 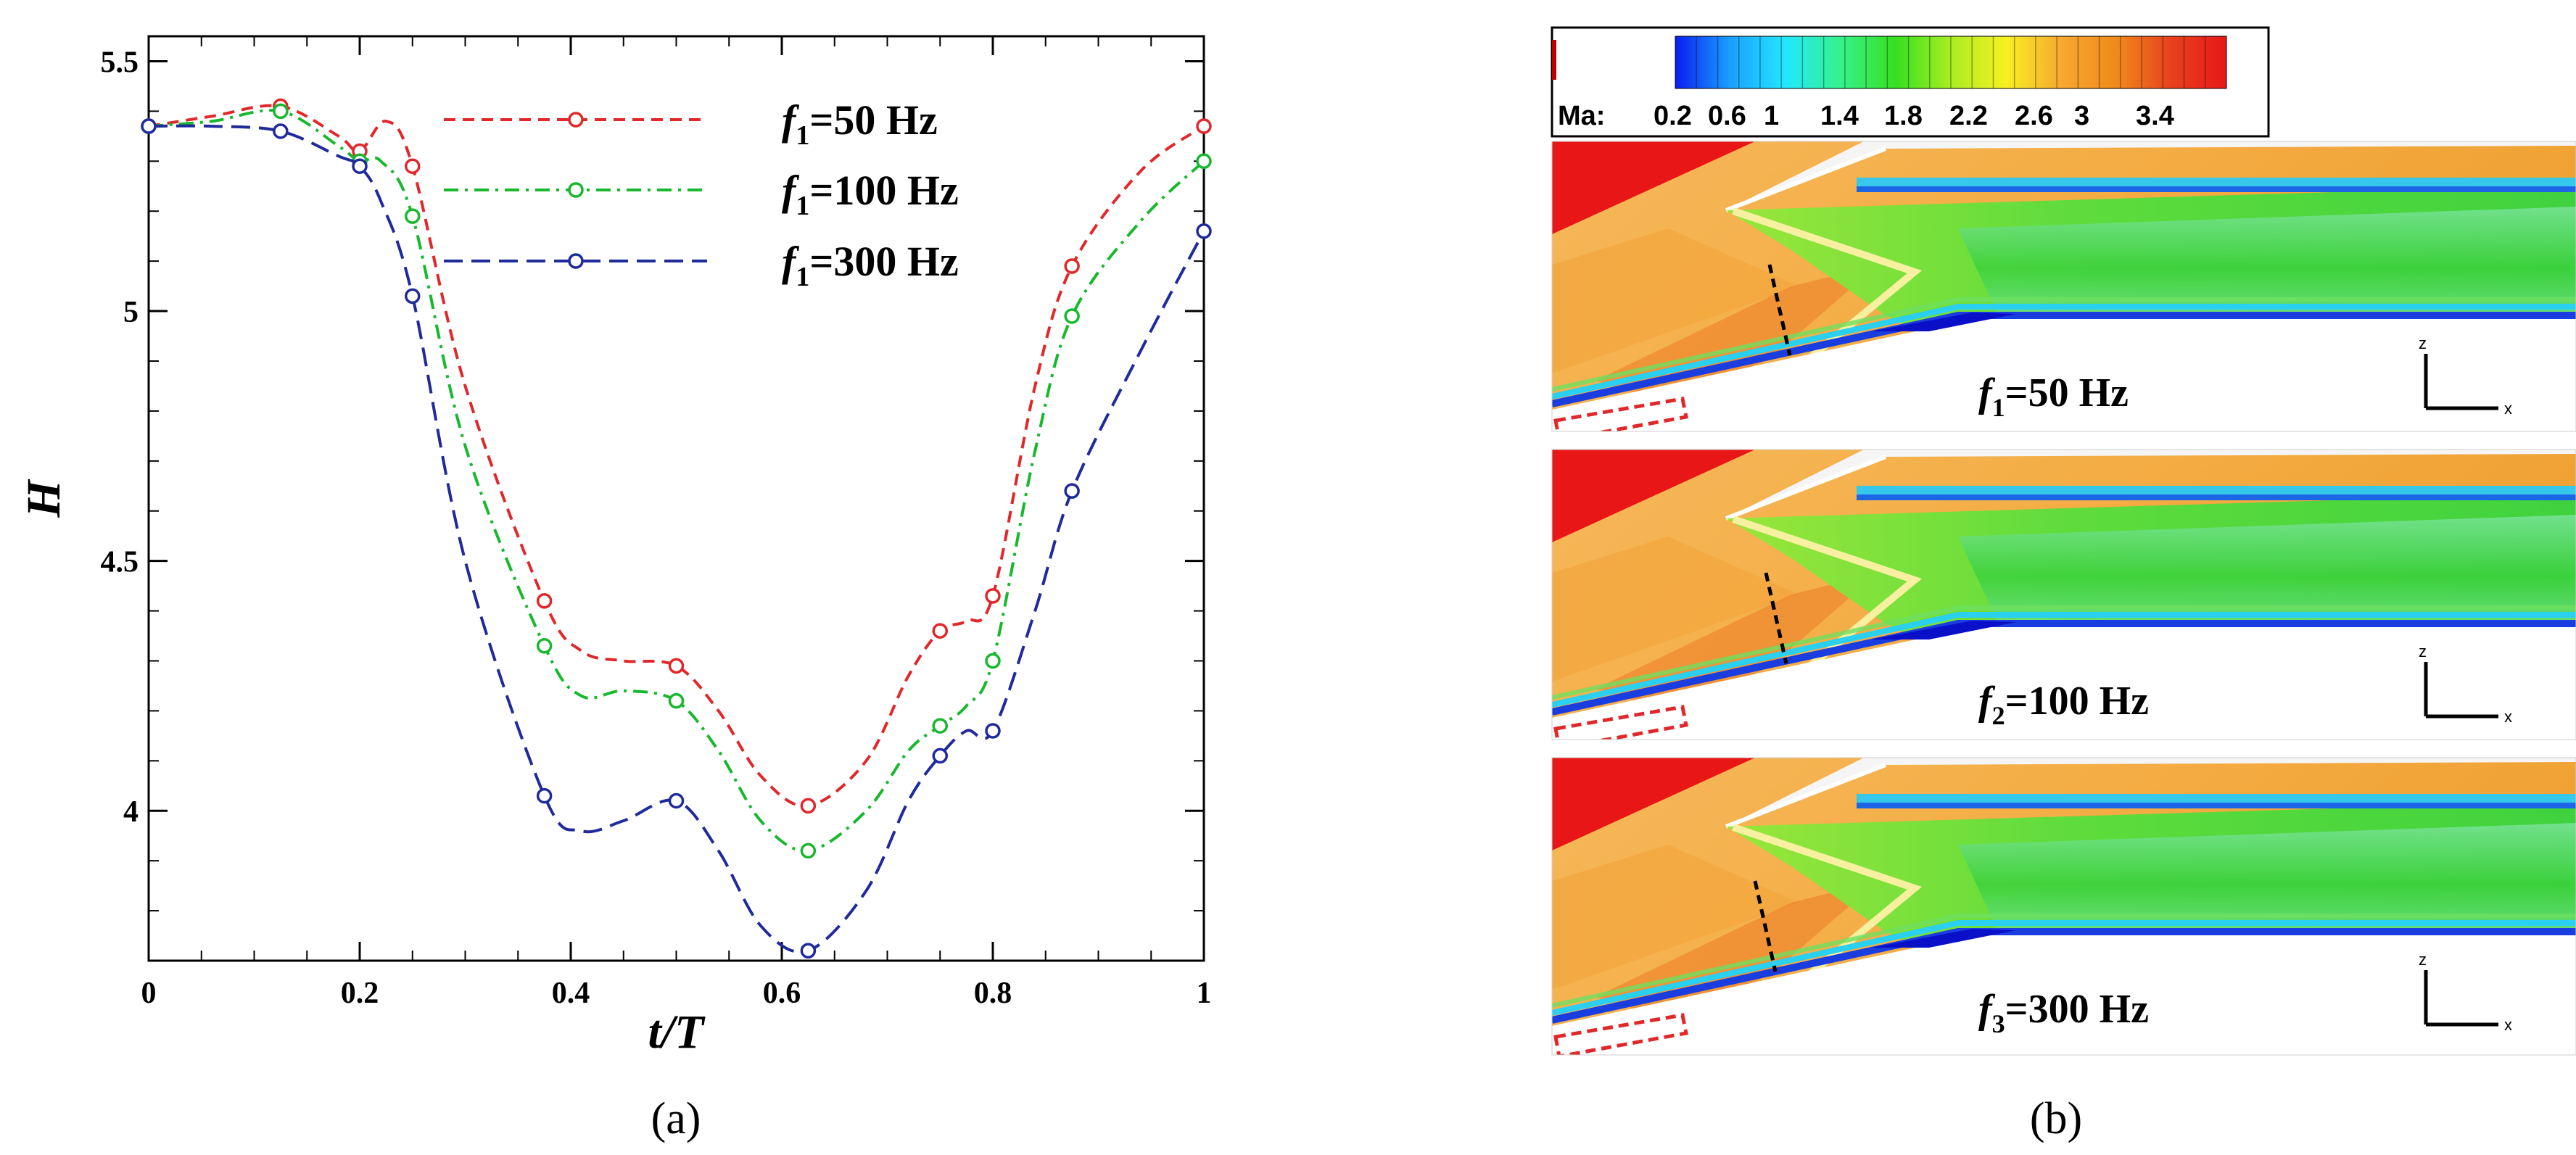 What do you see at coordinates (1554, 60) in the screenshot?
I see `colorbar-red-mark` at bounding box center [1554, 60].